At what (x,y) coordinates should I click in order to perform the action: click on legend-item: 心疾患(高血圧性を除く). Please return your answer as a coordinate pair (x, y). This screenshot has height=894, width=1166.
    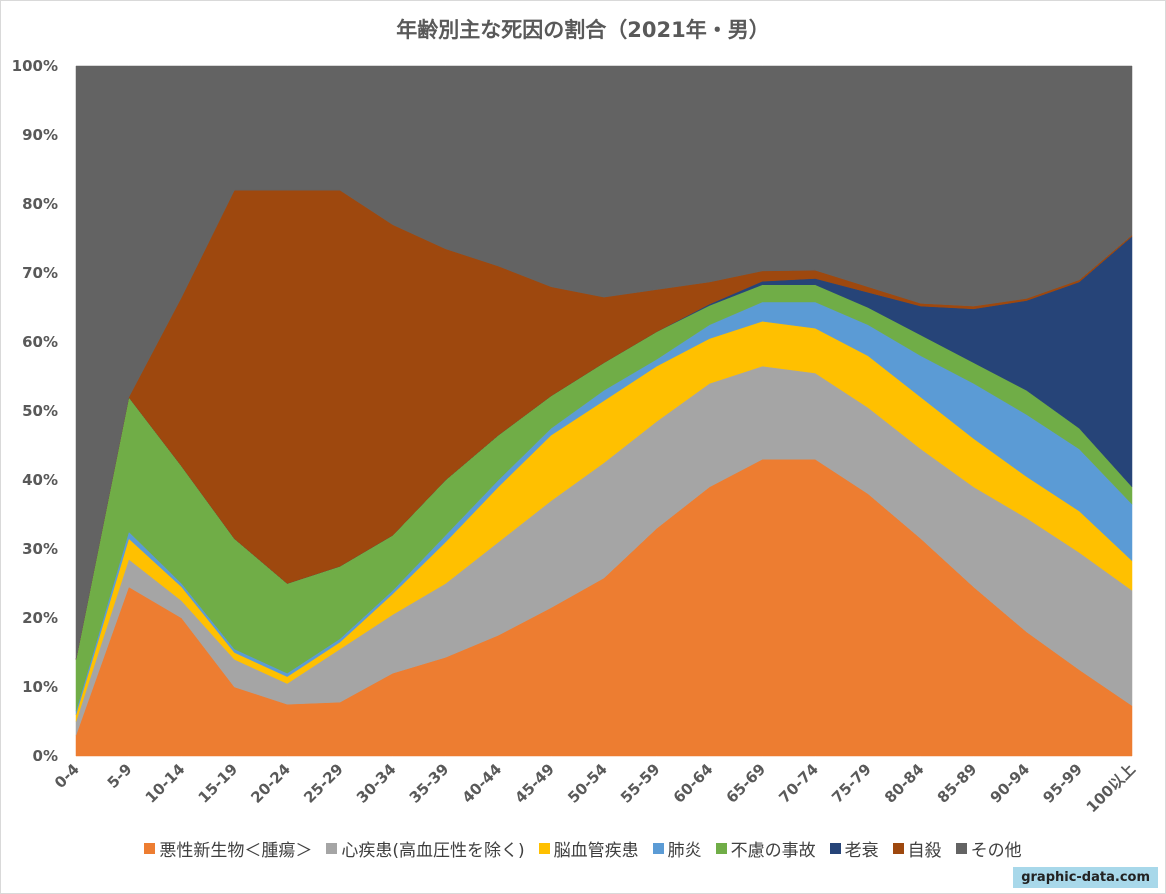
    Looking at the image, I should click on (425, 848).